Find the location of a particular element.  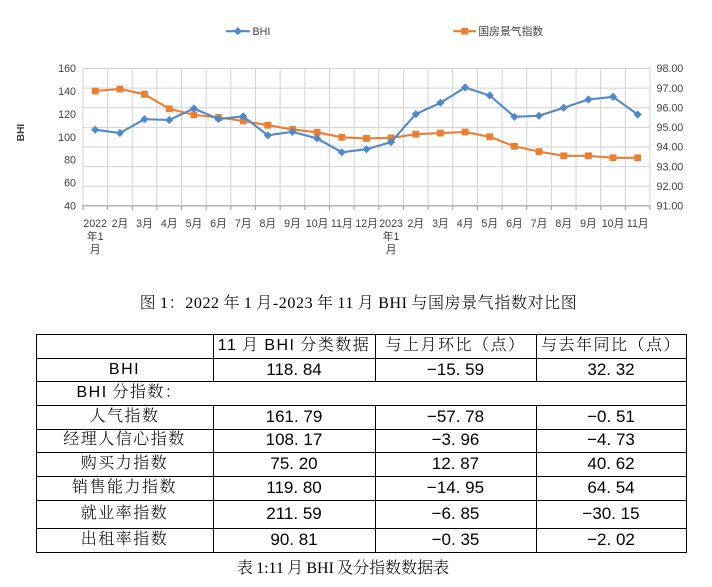

svg-text: 98.00 is located at coordinates (670, 69).